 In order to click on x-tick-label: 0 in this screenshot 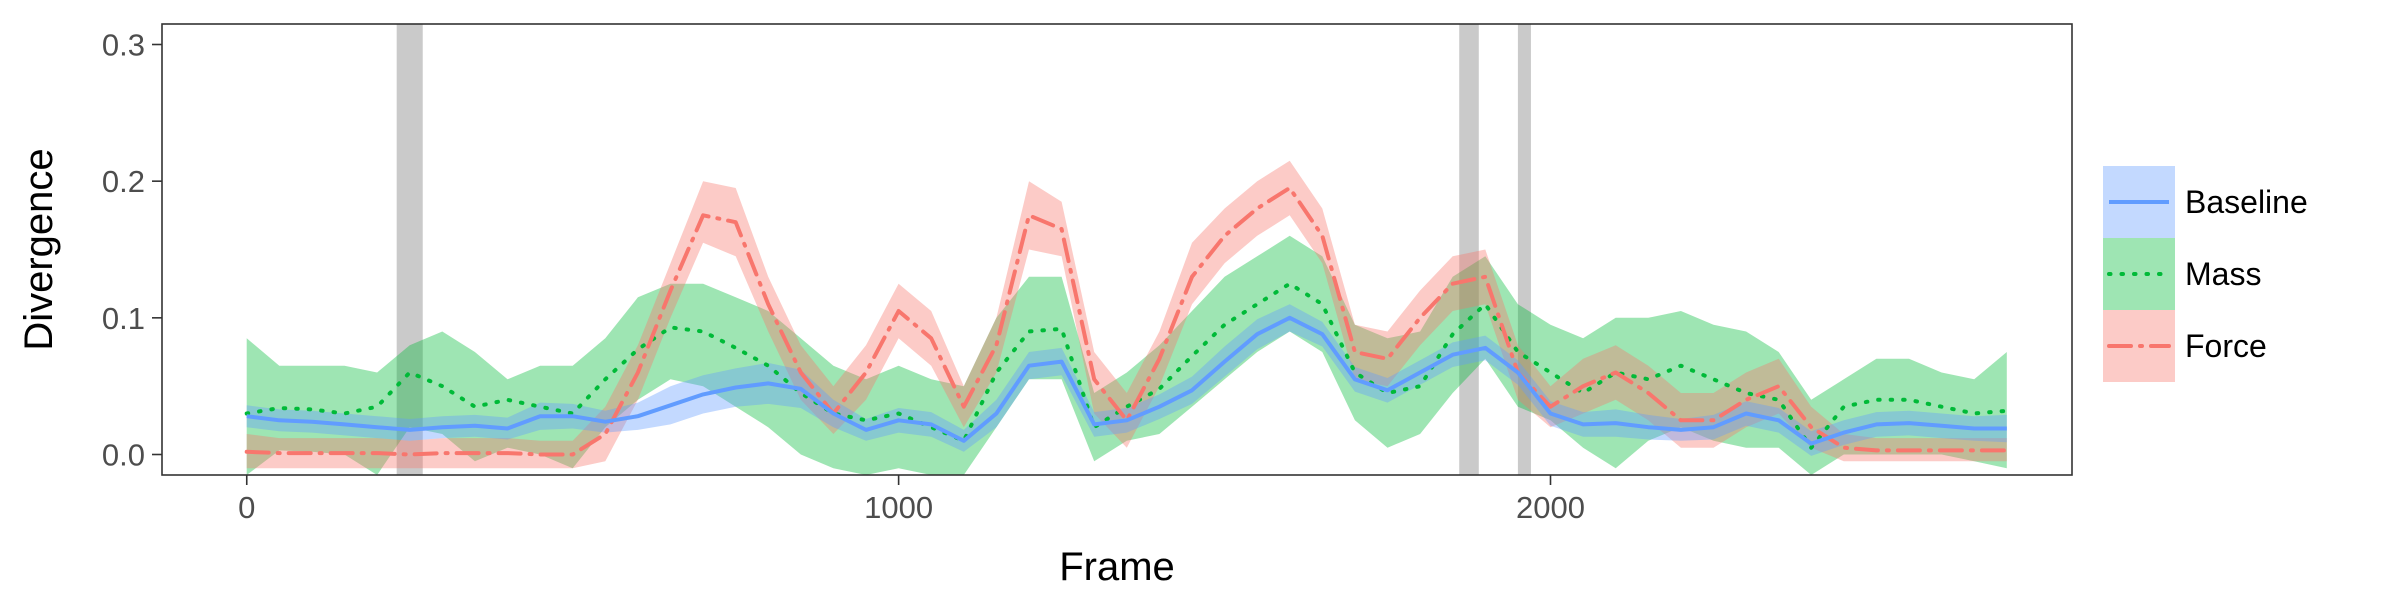, I will do `click(246, 507)`.